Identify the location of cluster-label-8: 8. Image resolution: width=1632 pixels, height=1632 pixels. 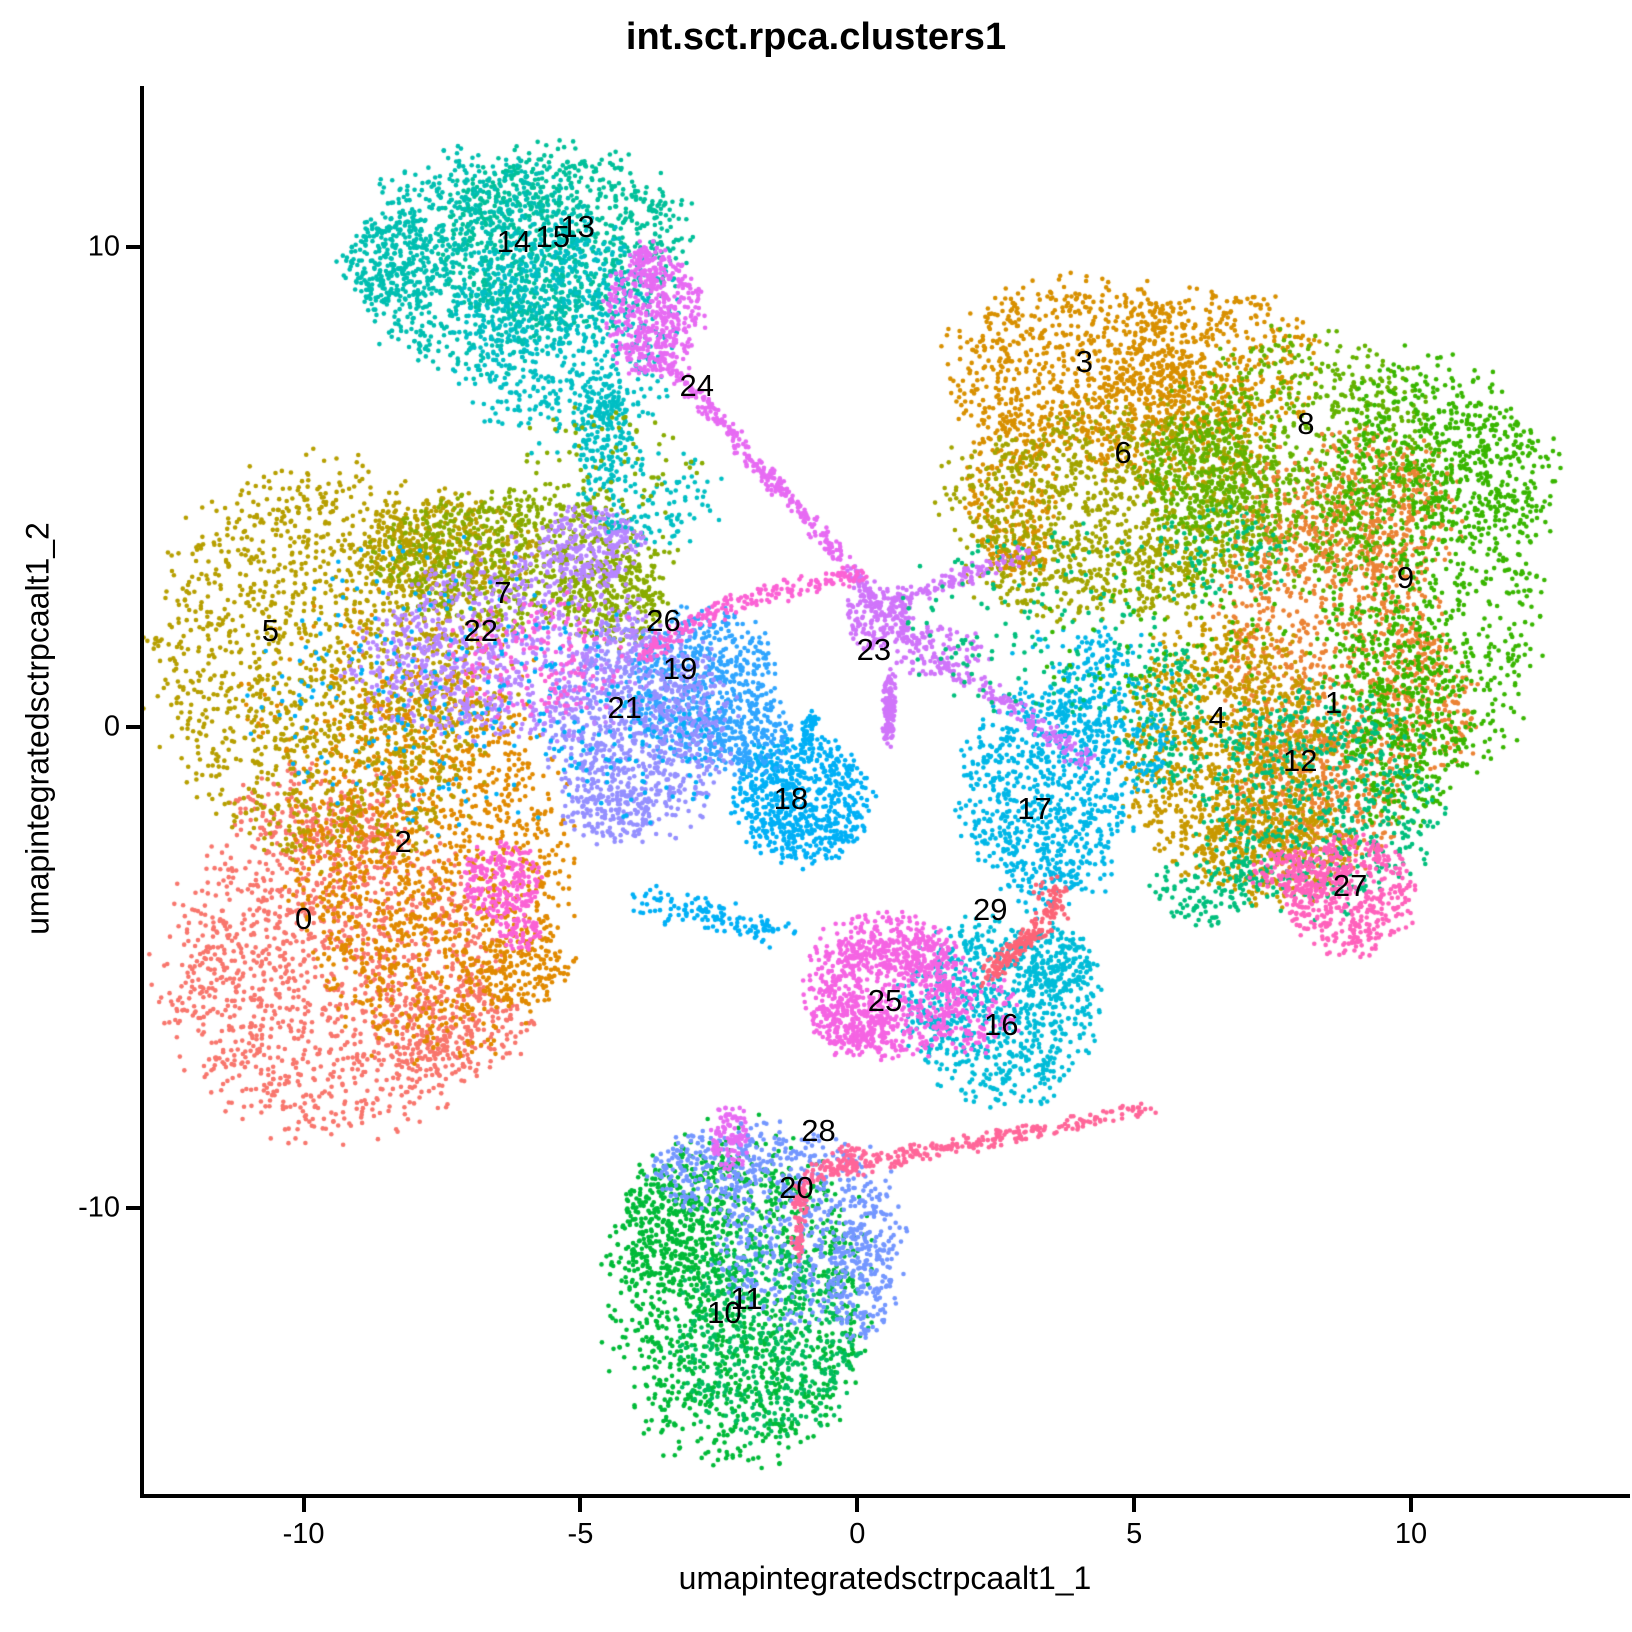
(1306, 424).